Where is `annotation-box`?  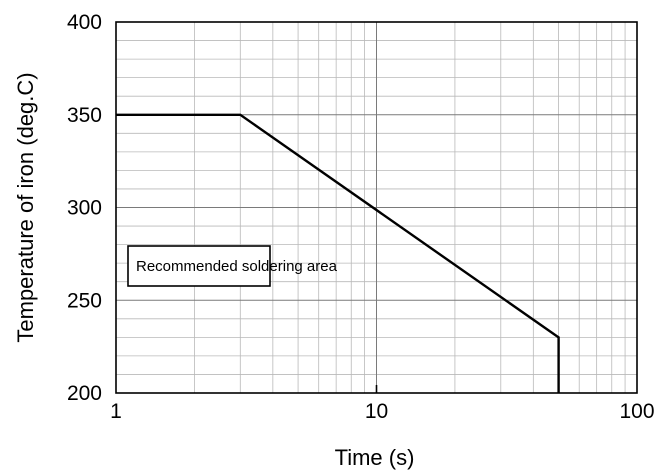 annotation-box is located at coordinates (199, 266).